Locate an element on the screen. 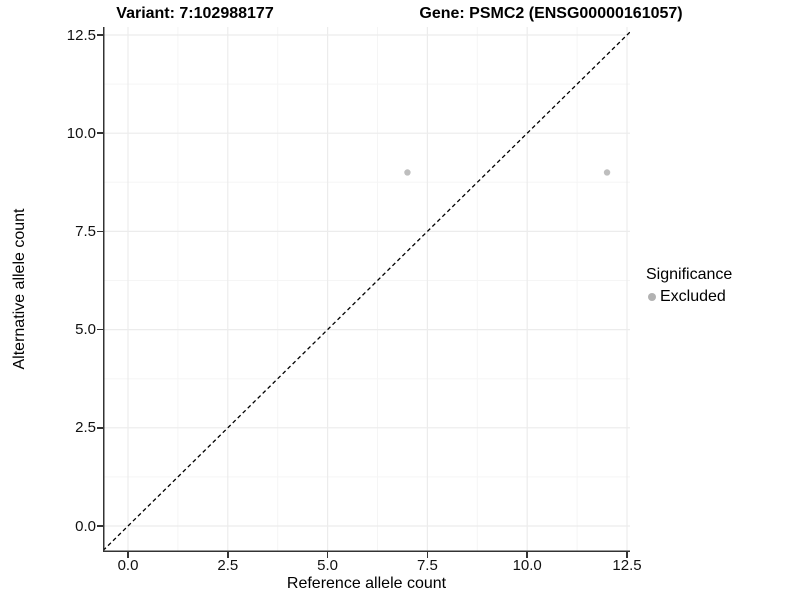 The width and height of the screenshot is (800, 600). x-tick-label: 0.0 is located at coordinates (128, 565).